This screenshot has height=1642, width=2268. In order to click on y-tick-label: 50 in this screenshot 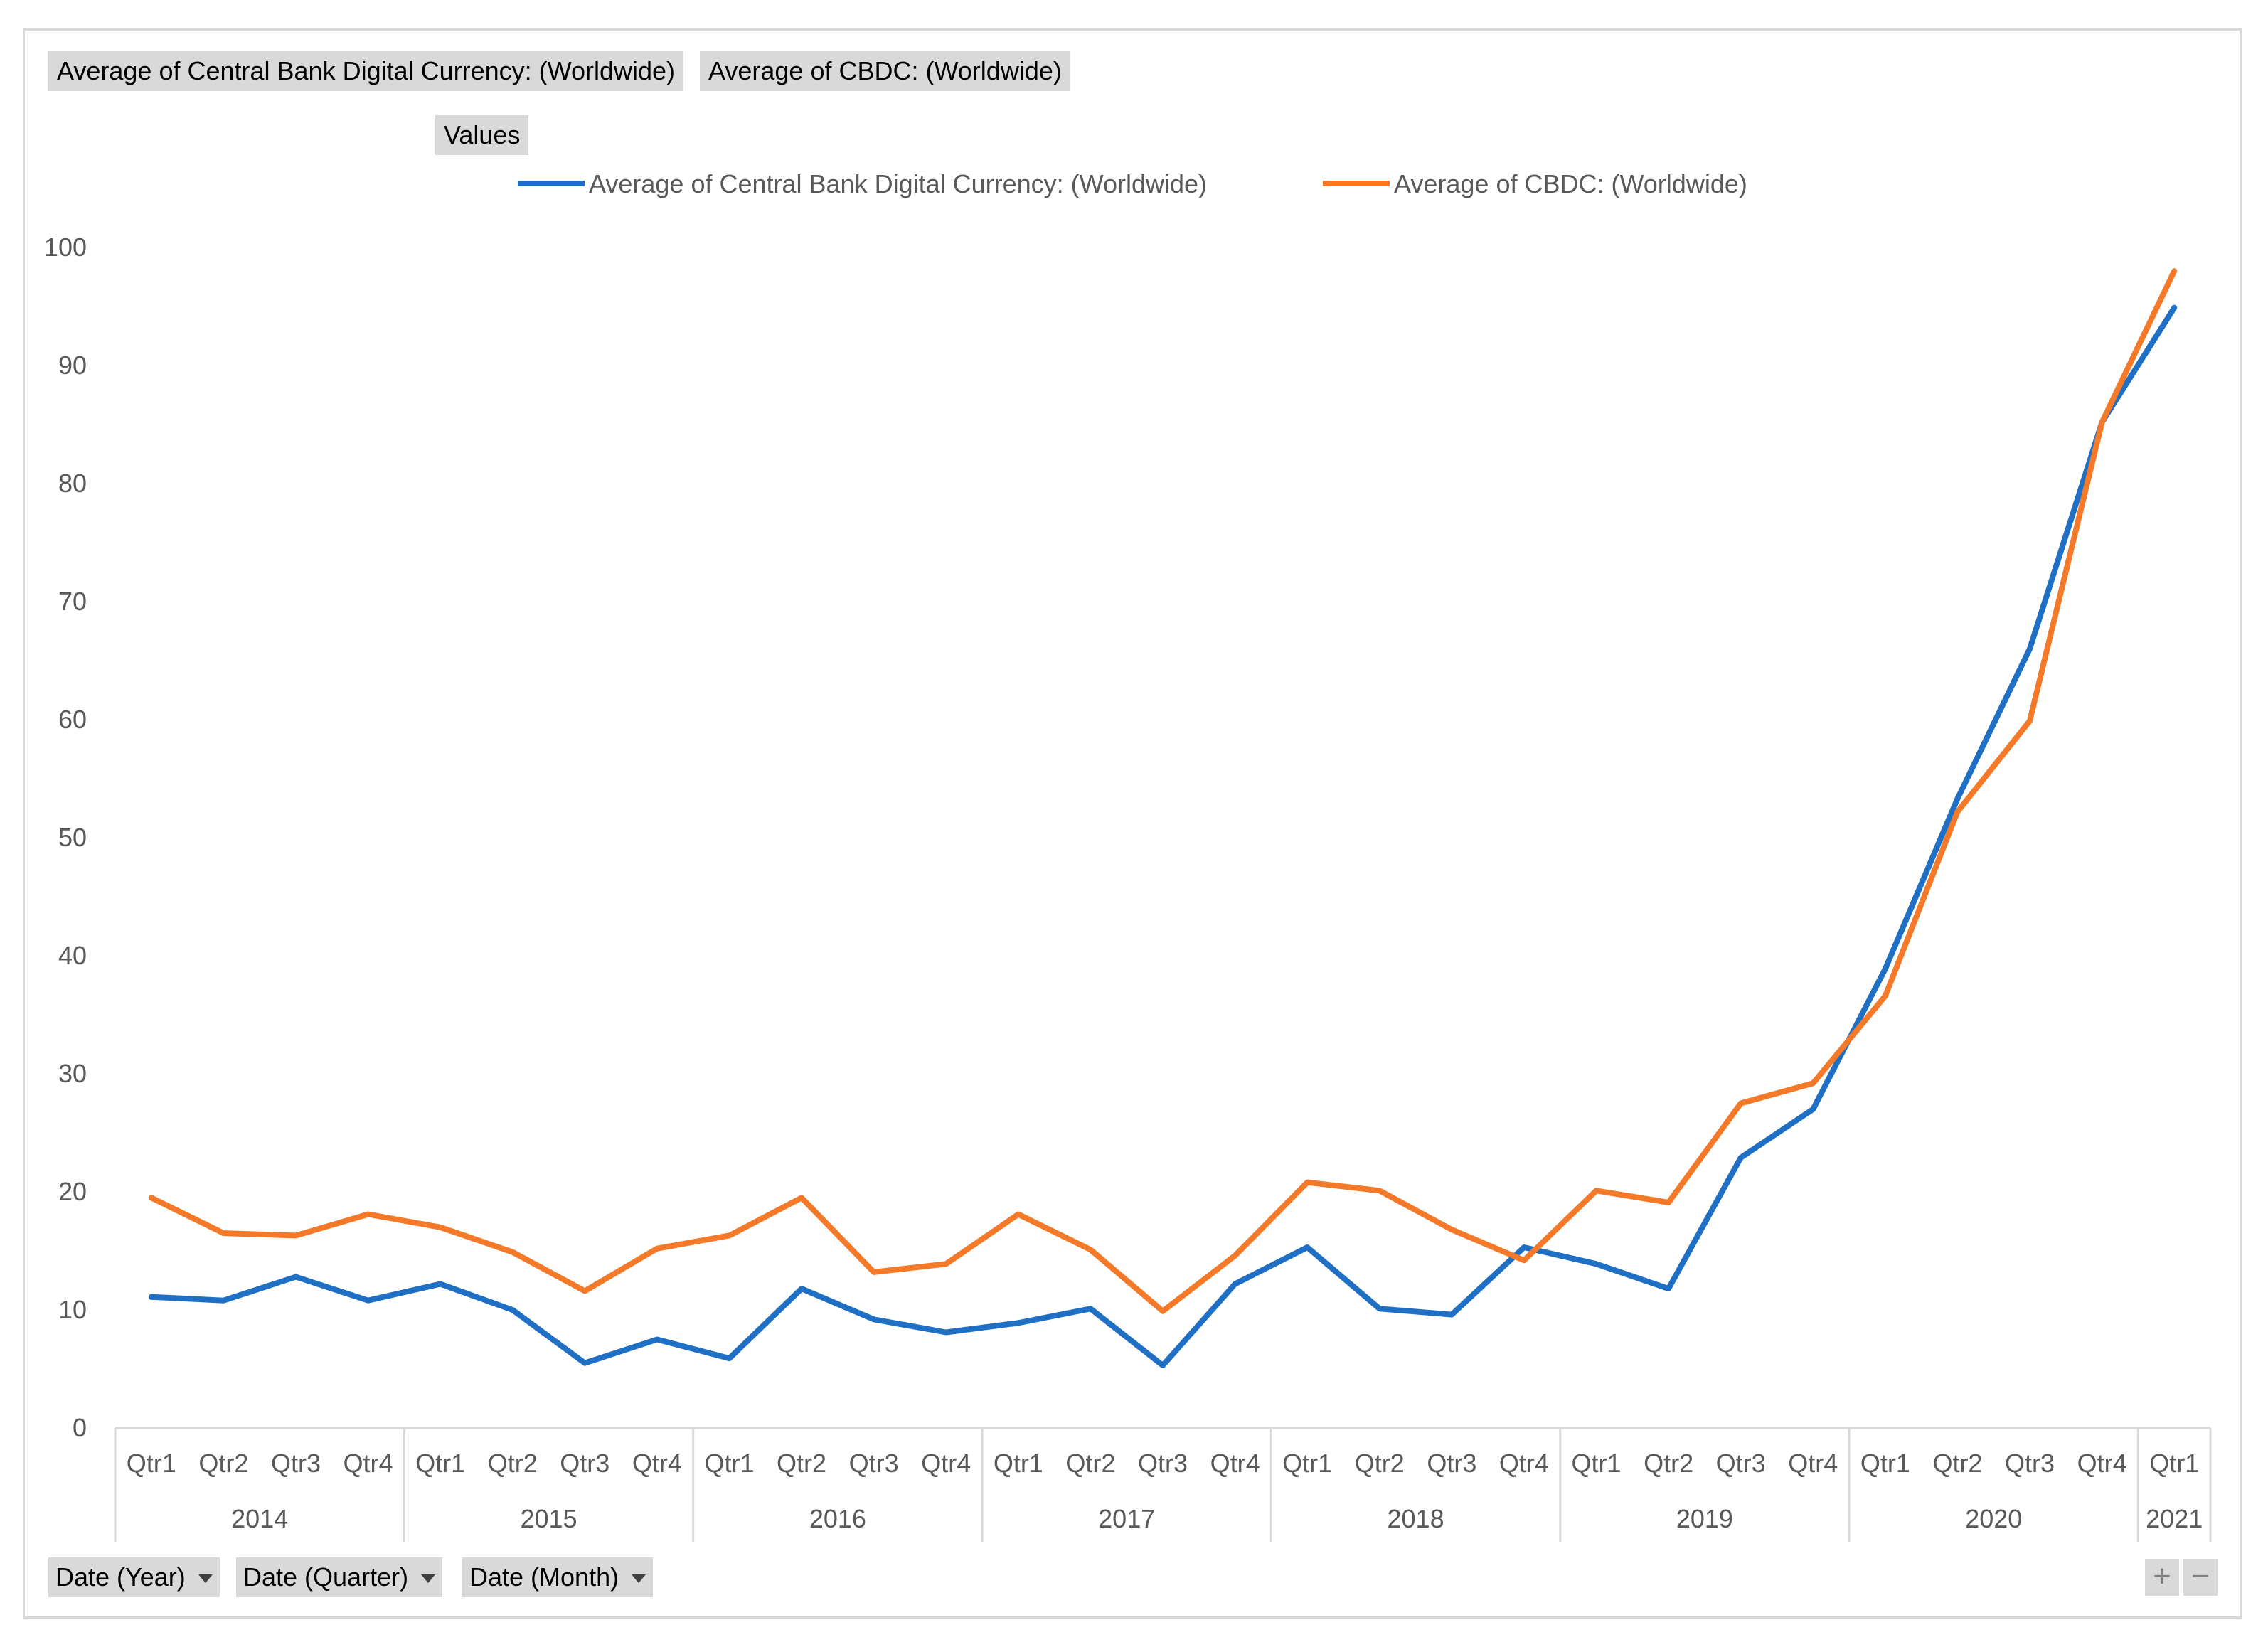, I will do `click(72, 838)`.